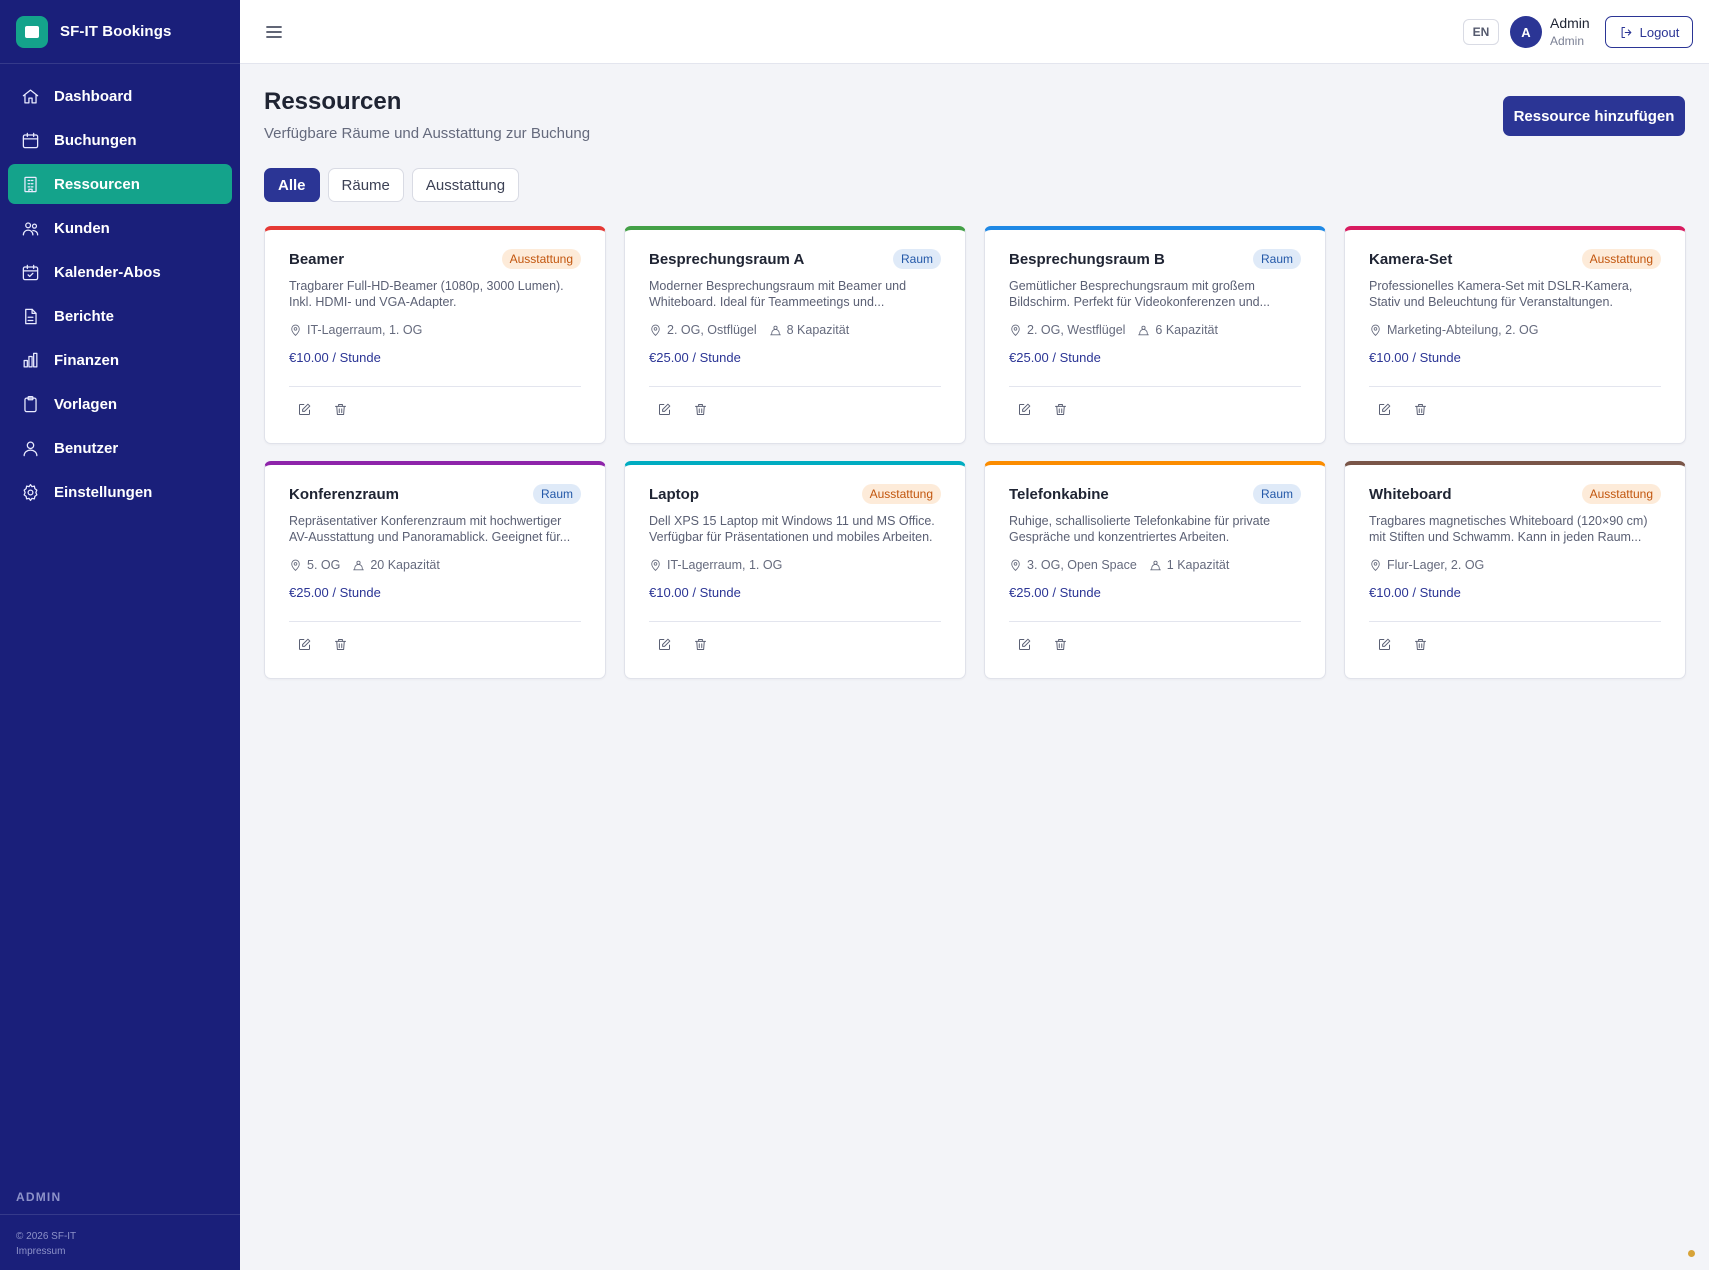  I want to click on resource-location: Marketing-Abteilung, 2. OG, so click(1463, 330).